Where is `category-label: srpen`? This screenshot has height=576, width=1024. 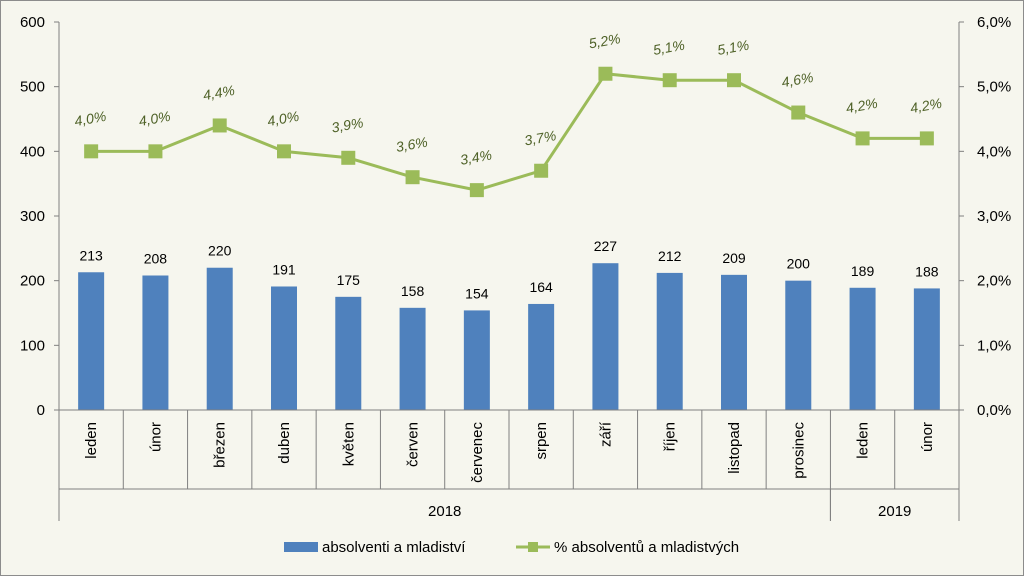
category-label: srpen is located at coordinates (541, 441).